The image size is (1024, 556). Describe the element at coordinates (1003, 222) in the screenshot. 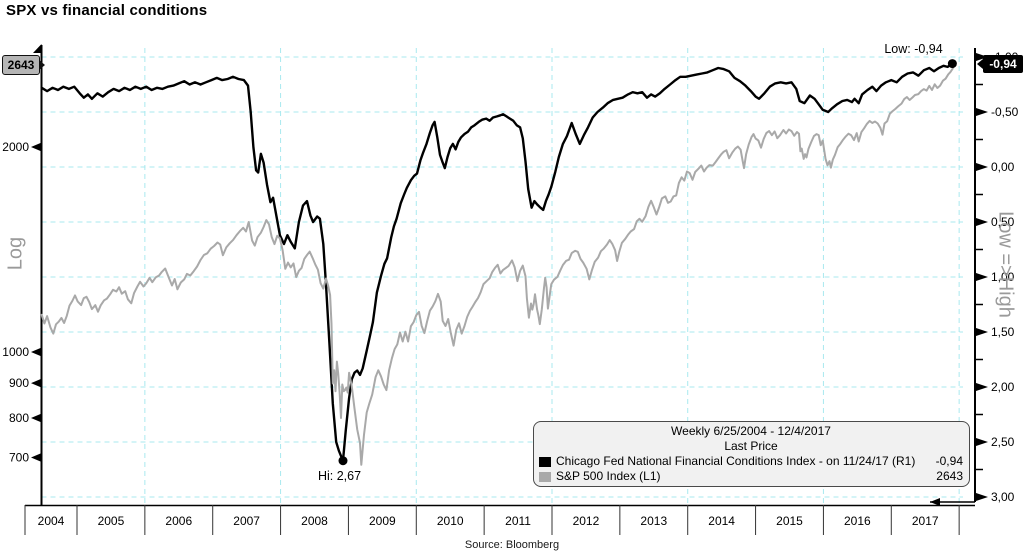

I see `right-axis-tick-label: 0,50` at that location.